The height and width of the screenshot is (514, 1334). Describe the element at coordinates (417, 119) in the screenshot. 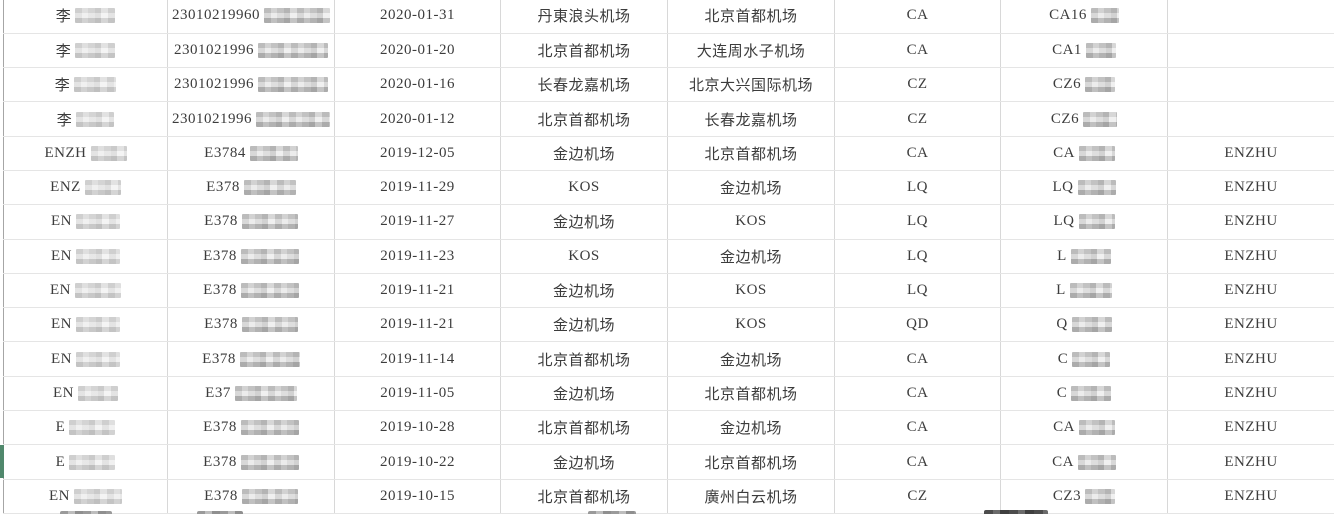

I see `cell-flight-date: 2020-01-12` at that location.